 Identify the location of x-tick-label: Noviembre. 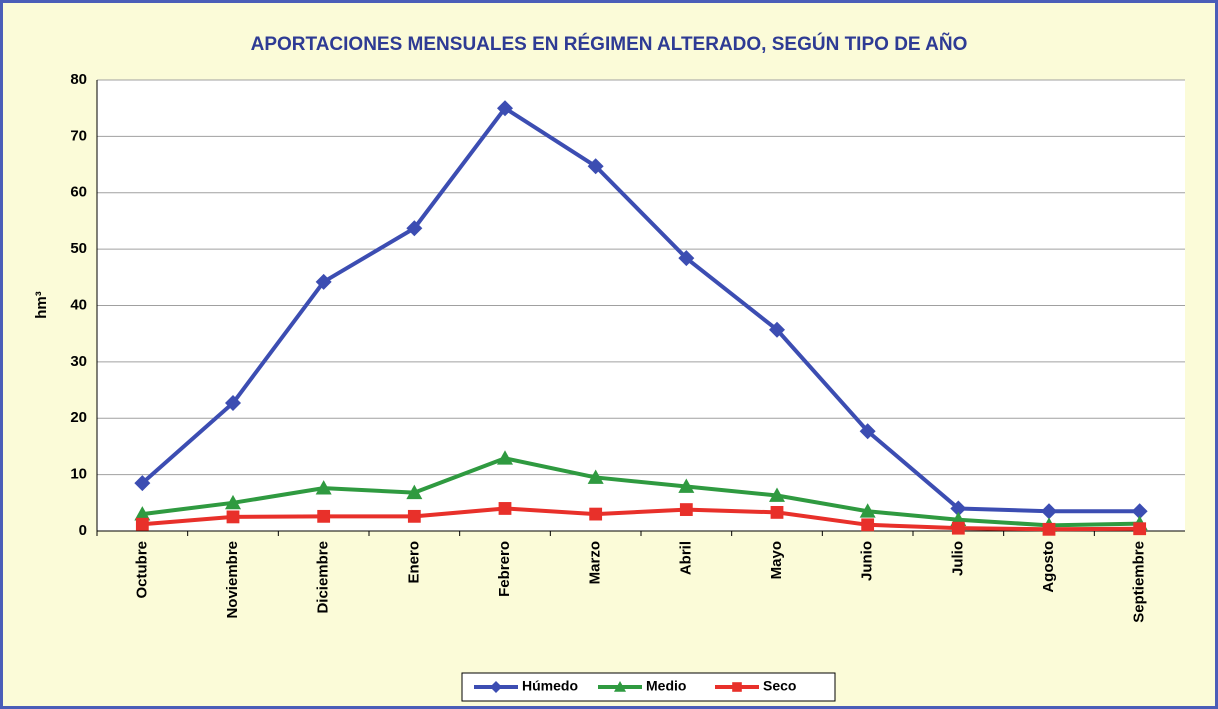
(232, 580).